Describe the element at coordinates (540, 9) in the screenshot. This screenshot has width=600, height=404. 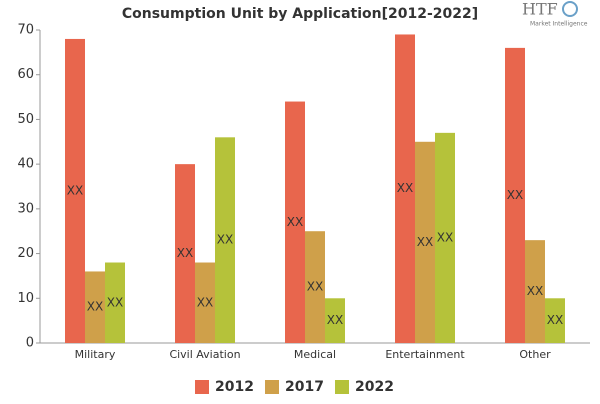
I see `logo-name: HTF` at that location.